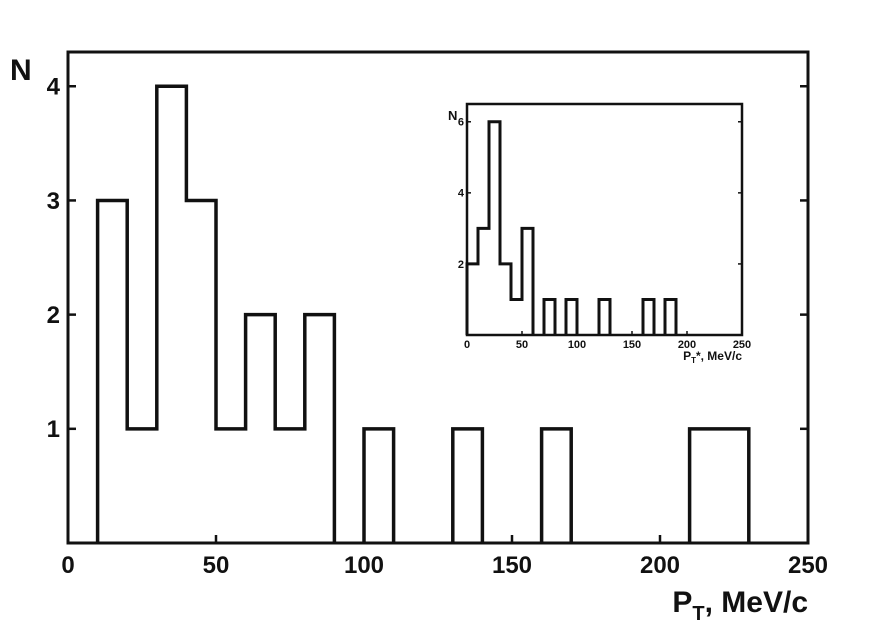 Image resolution: width=872 pixels, height=630 pixels. I want to click on main-x-tick-label: 0, so click(67, 565).